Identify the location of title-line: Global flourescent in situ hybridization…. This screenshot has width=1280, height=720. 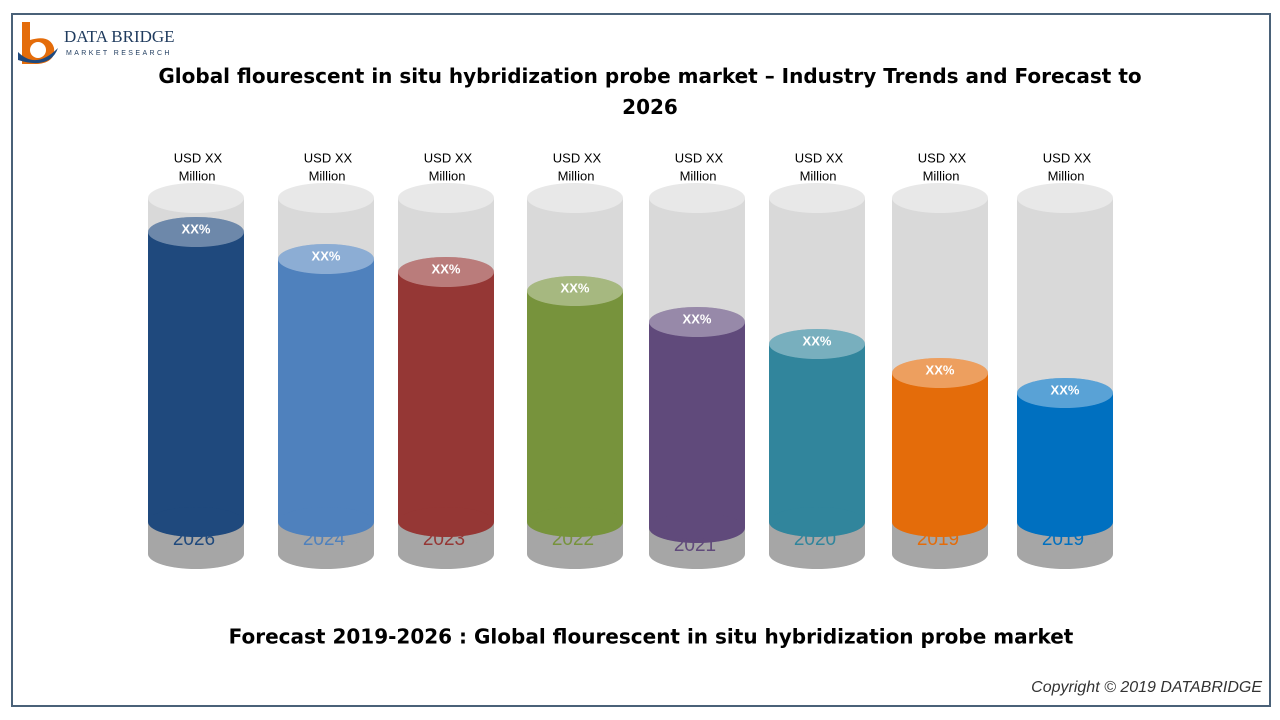
(649, 76).